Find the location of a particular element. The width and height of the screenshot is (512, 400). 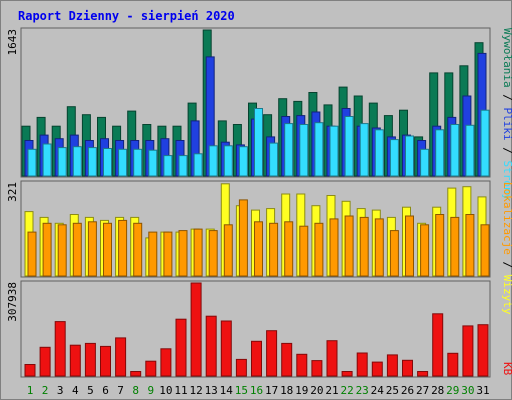

x-label-day-10: 10 is located at coordinates (165, 390).